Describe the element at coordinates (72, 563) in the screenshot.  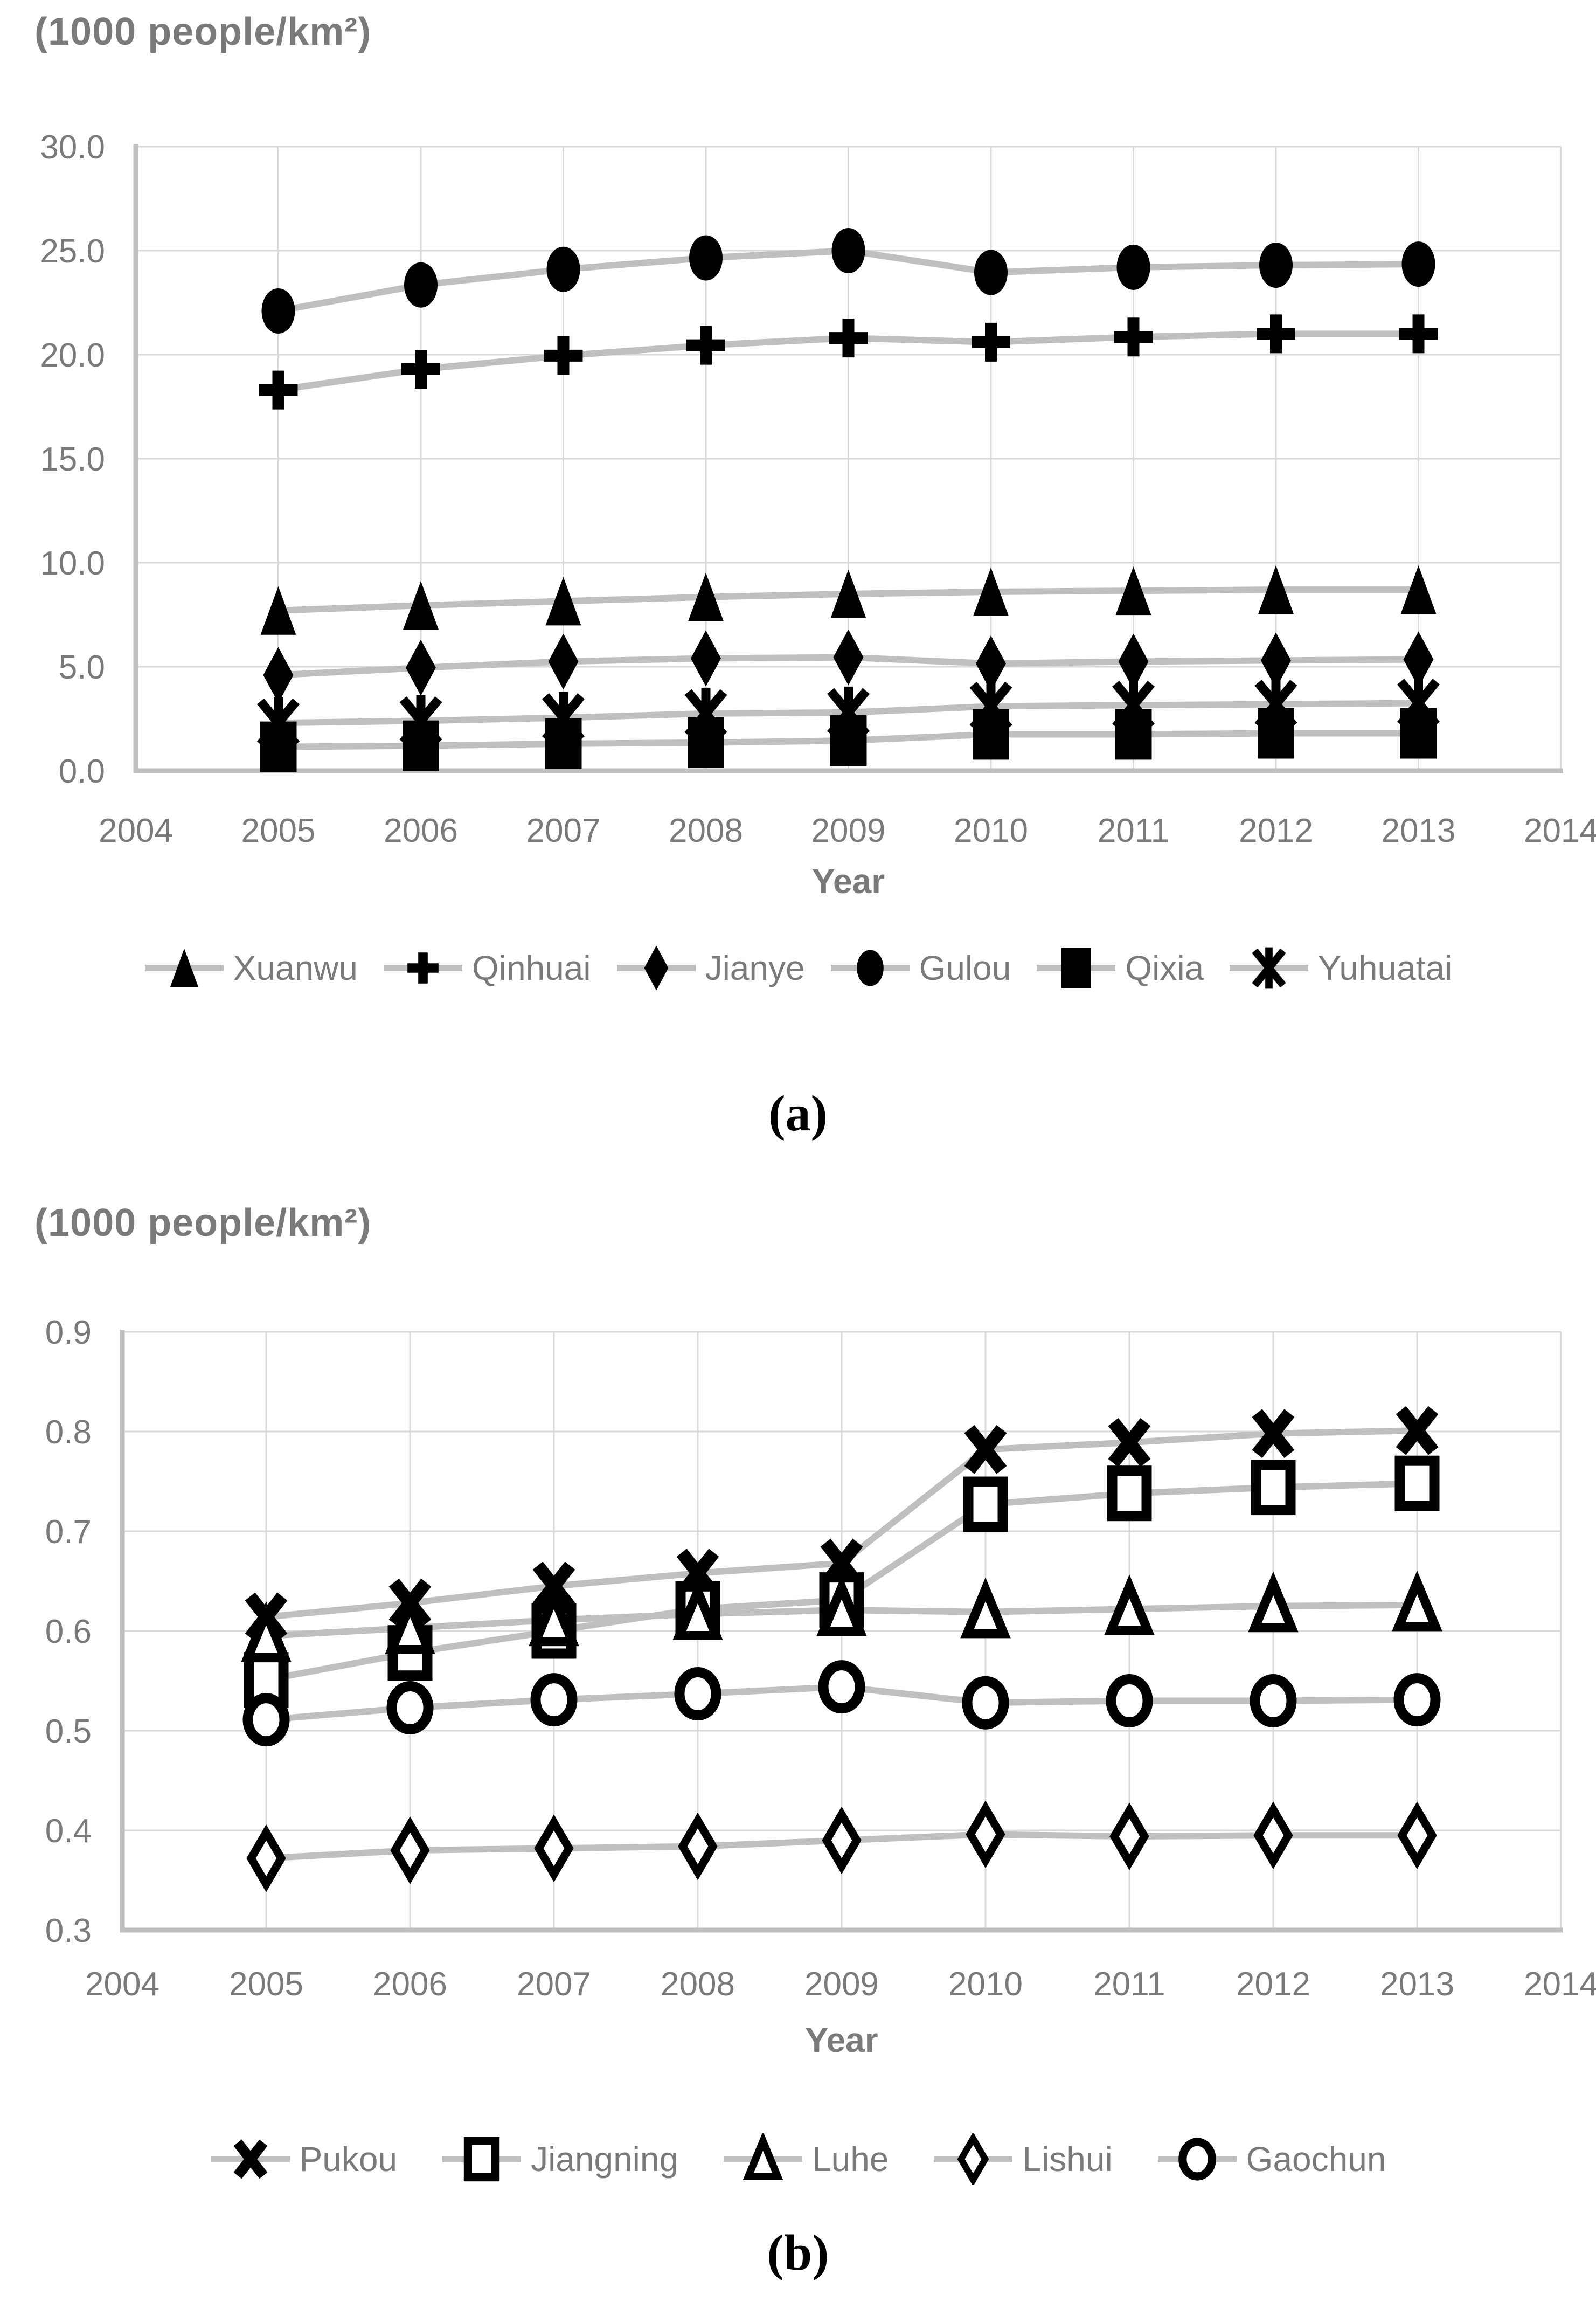
I see `chart-a-ytick-10.0: 10.0` at that location.